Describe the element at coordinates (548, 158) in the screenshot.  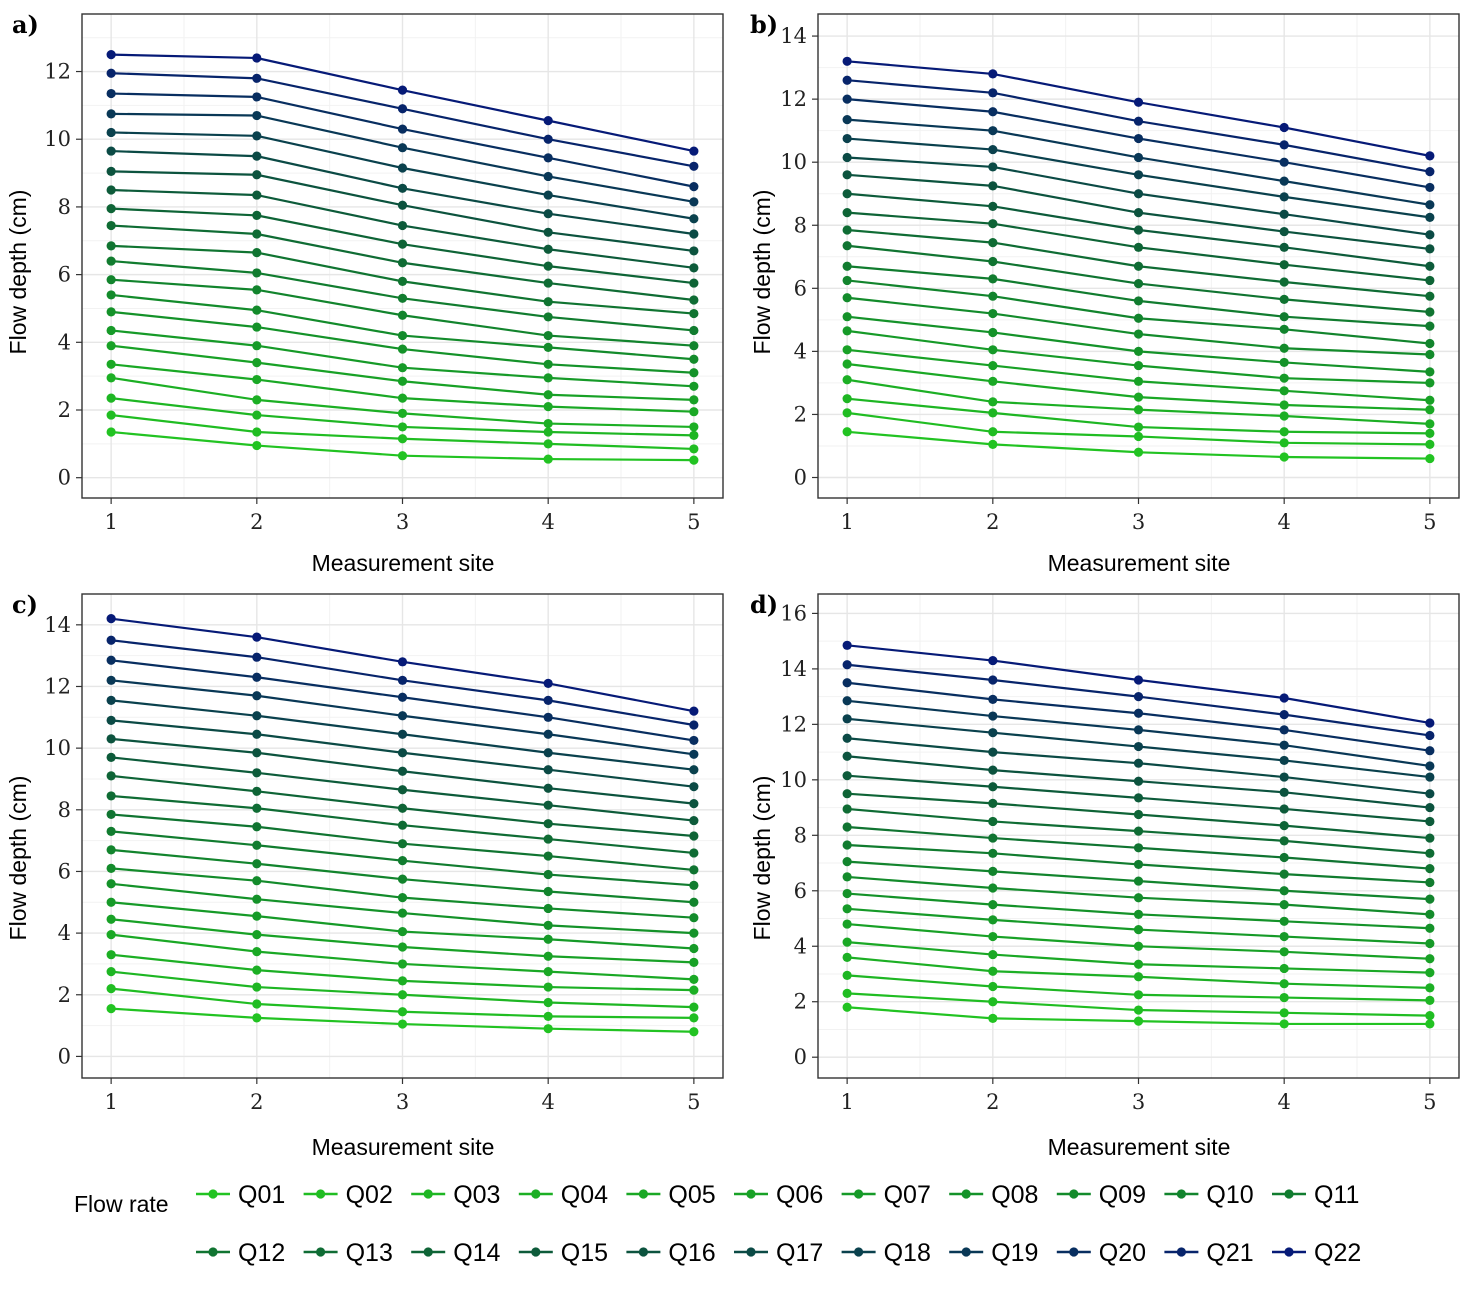
I see `data-point-q20-a` at that location.